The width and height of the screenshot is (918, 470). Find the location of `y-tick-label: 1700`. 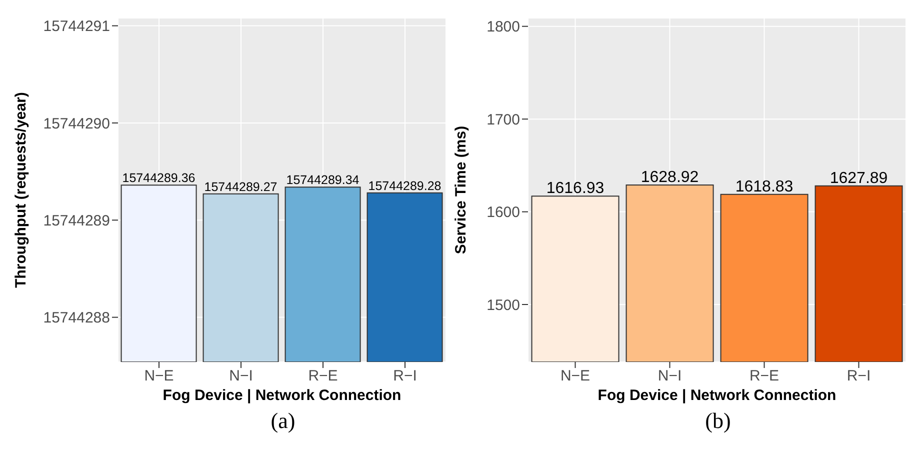

y-tick-label: 1700 is located at coordinates (503, 119).